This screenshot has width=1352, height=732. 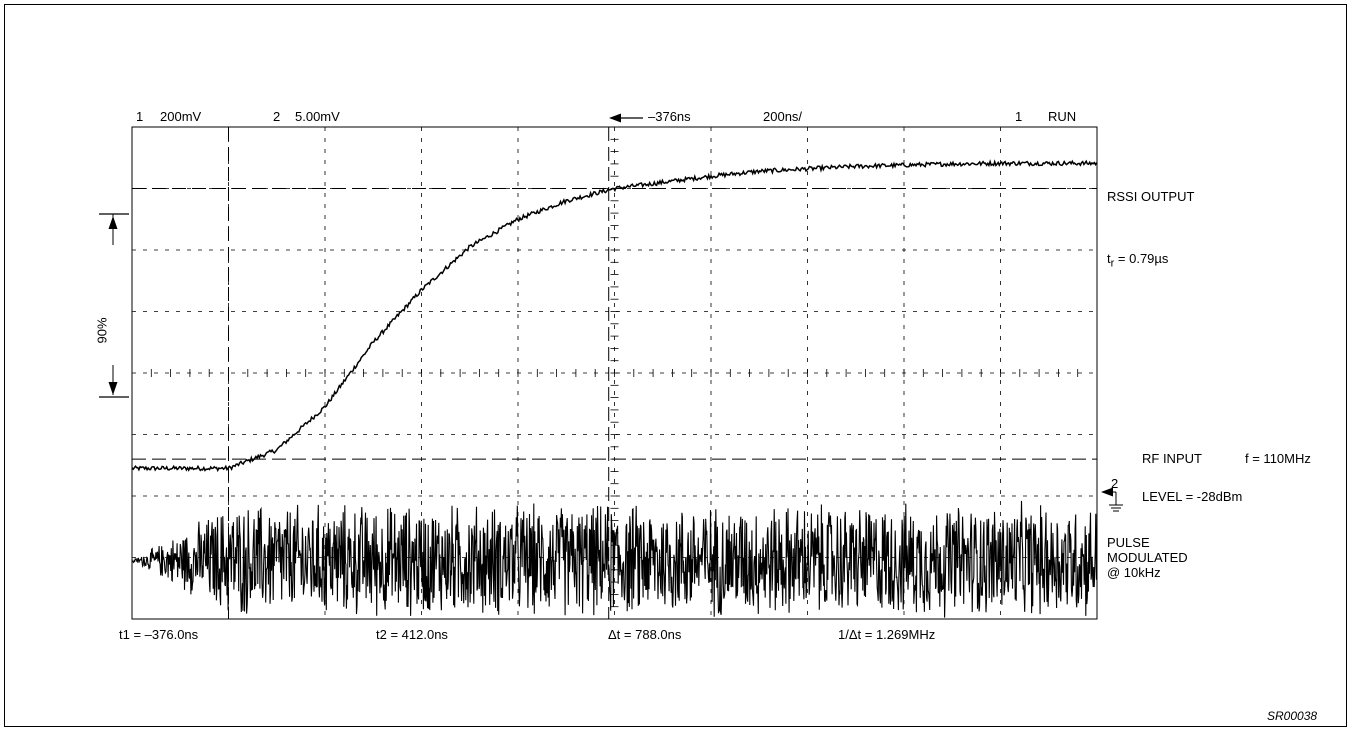 I want to click on cursor-t2-readout: t2 = 412.0ns, so click(x=412, y=634).